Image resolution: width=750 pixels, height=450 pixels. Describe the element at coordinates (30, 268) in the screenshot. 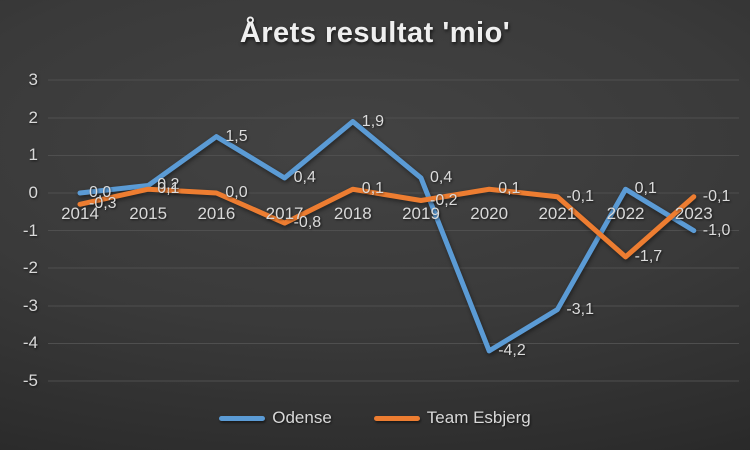

I see `y-tick-label: -2` at that location.